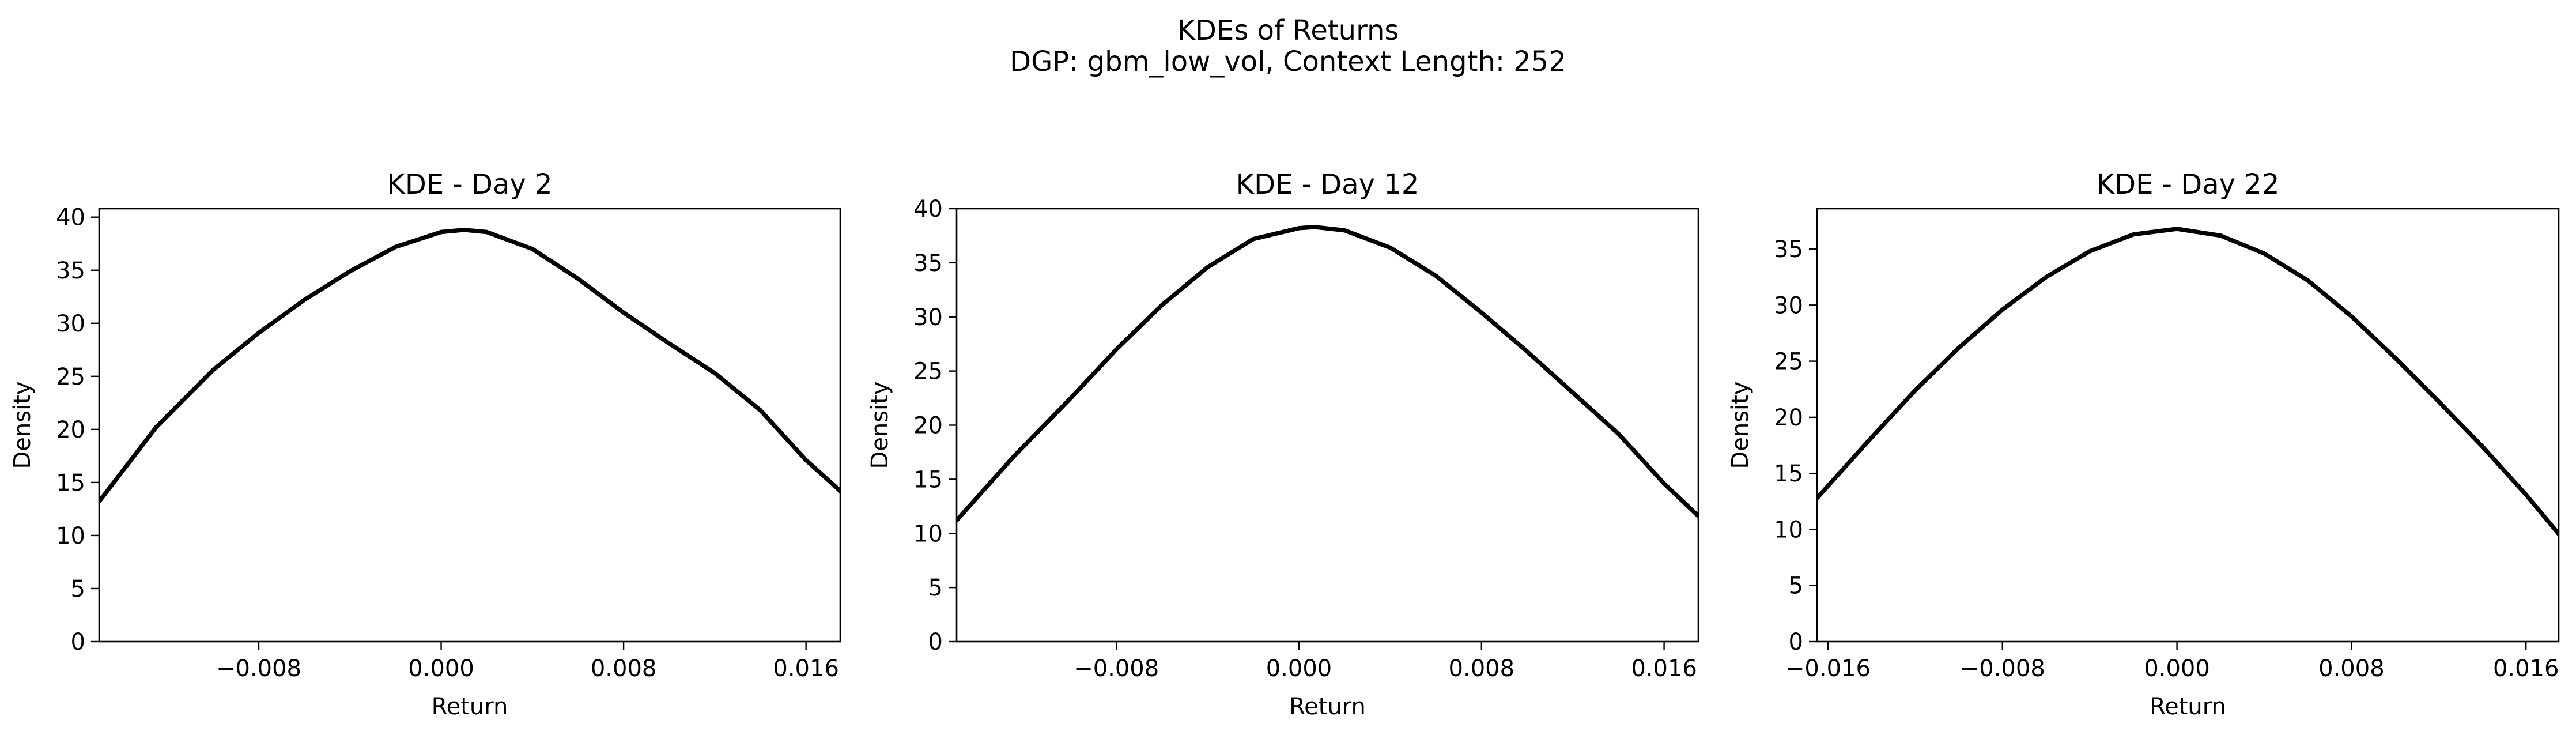 The width and height of the screenshot is (2576, 735). Describe the element at coordinates (1828, 668) in the screenshot. I see `x-tick-label: −0.016` at that location.